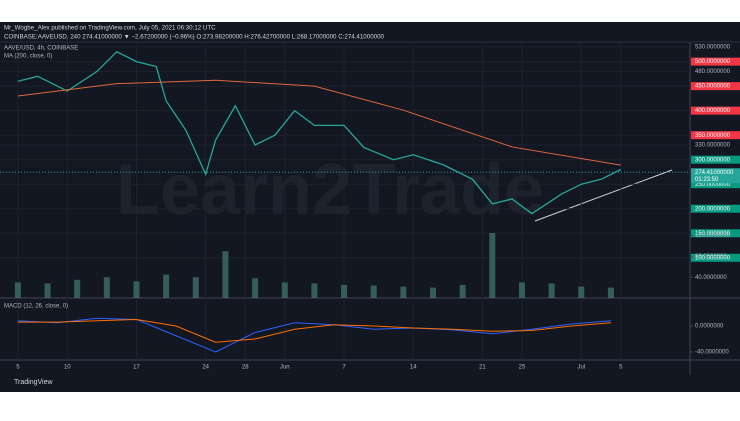  I want to click on y-tick-label: 150.0000000, so click(713, 234).